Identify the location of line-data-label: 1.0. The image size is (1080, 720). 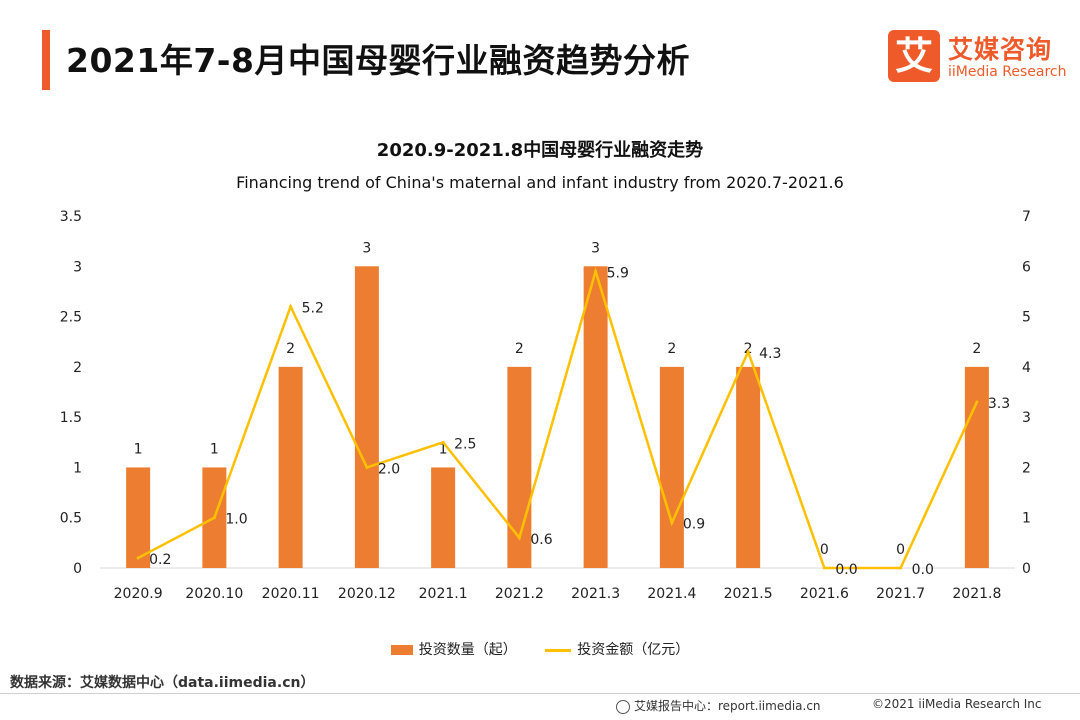
(236, 520).